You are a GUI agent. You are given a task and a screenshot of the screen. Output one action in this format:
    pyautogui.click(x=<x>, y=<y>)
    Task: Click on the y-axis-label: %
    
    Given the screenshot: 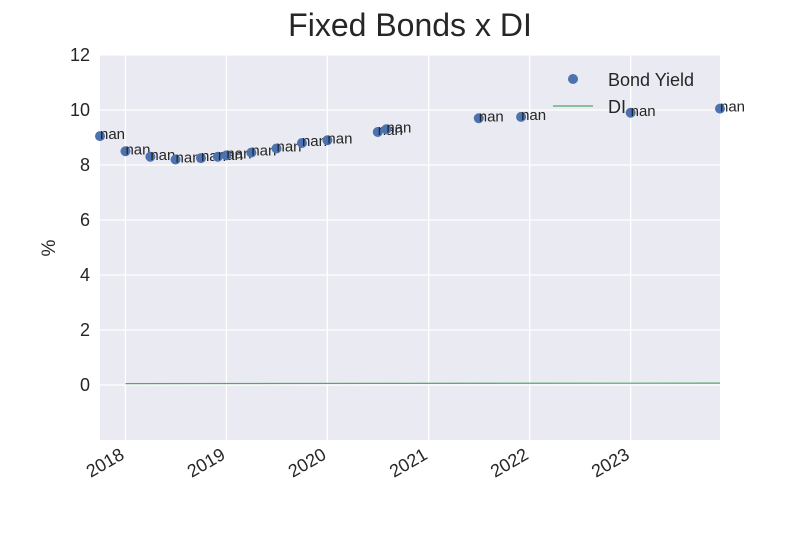 What is the action you would take?
    pyautogui.click(x=49, y=247)
    